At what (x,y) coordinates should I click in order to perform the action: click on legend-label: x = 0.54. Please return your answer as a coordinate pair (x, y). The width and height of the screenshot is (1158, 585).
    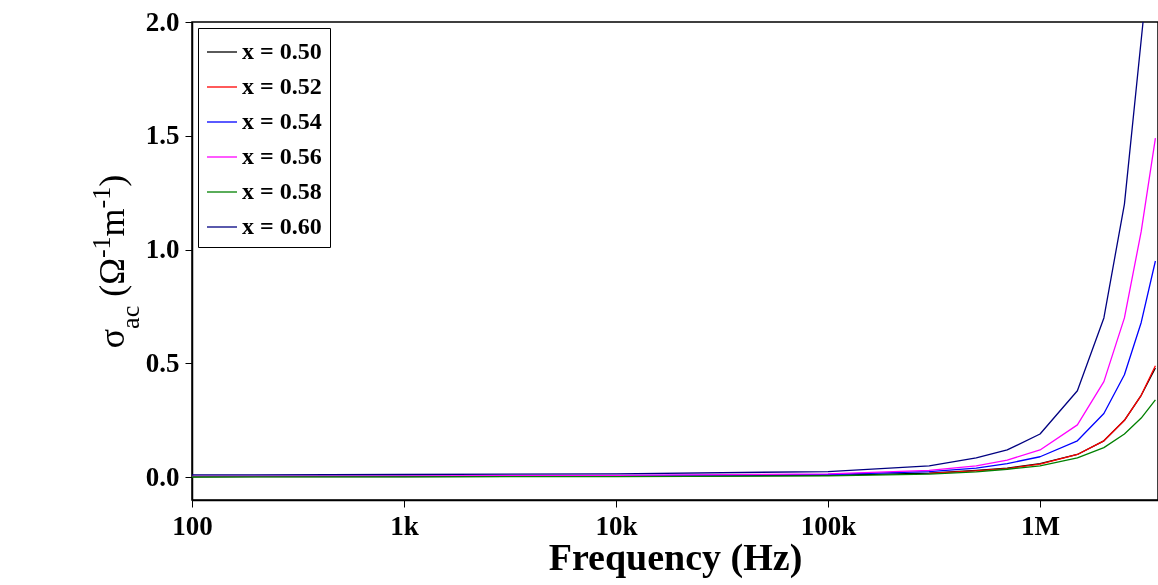
    Looking at the image, I should click on (282, 121).